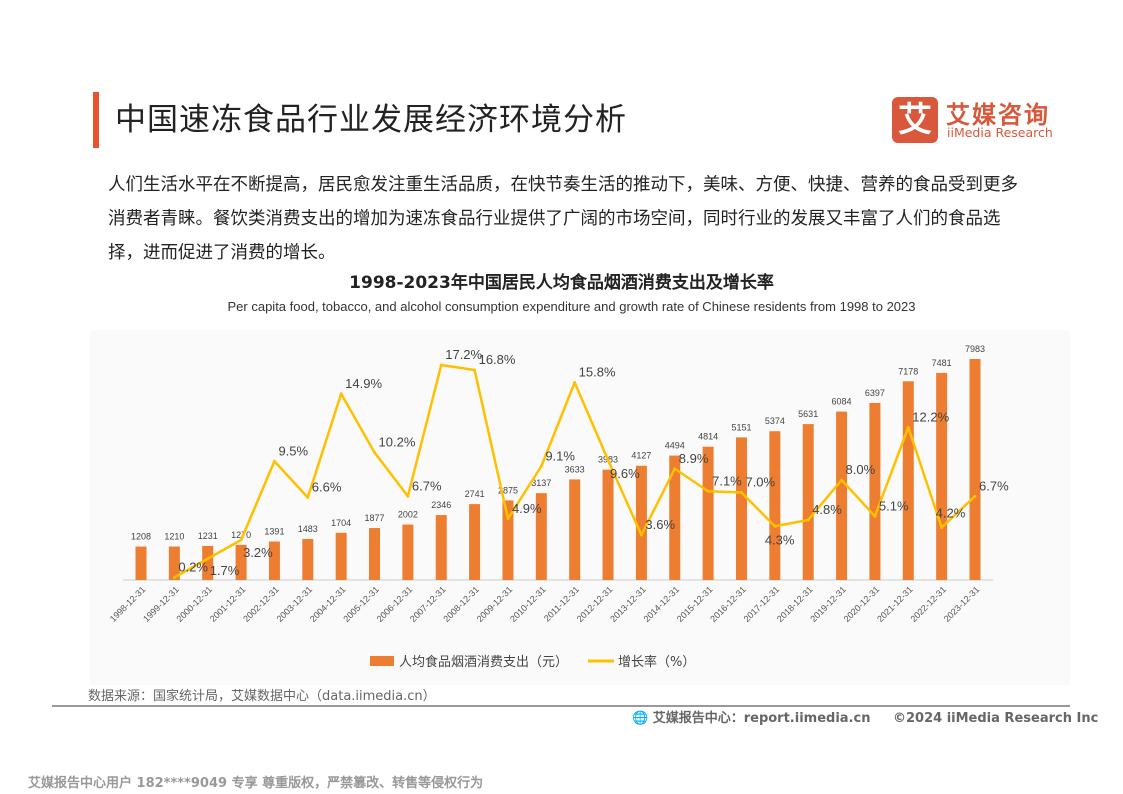 This screenshot has width=1123, height=794. What do you see at coordinates (463, 354) in the screenshot?
I see `growth-rate-label: 17.2%` at bounding box center [463, 354].